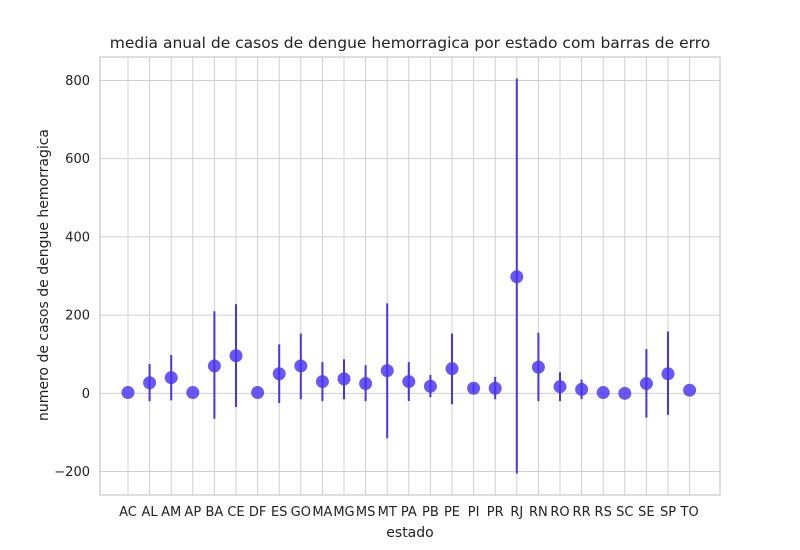  I want to click on data-point-SP, so click(668, 374).